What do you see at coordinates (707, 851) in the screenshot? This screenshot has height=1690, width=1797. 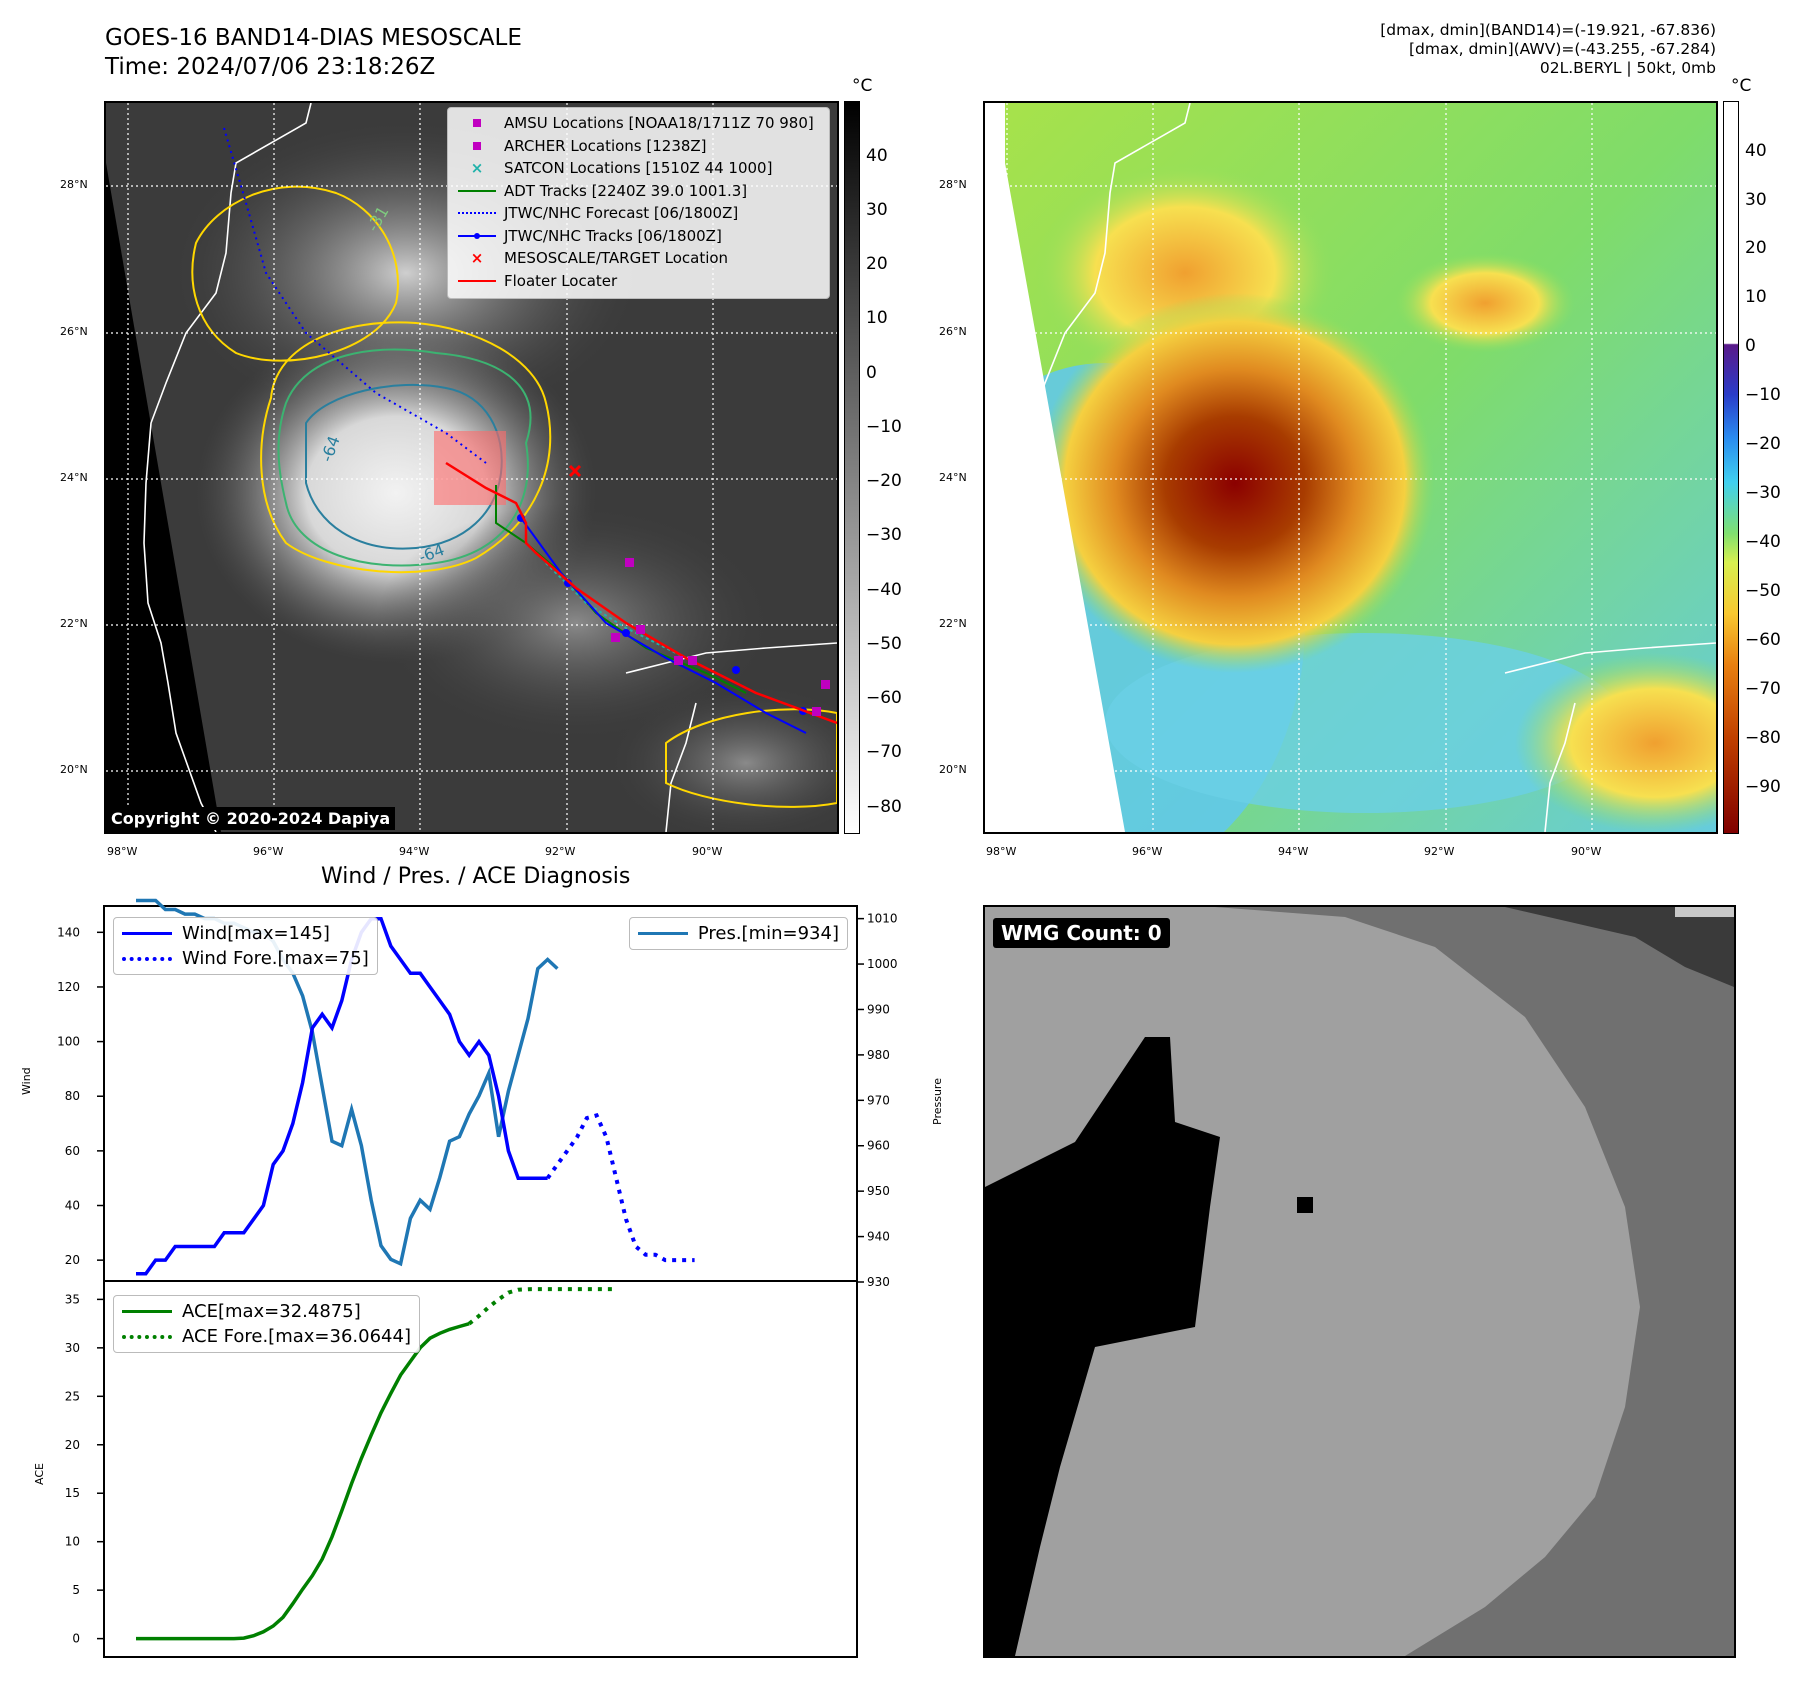 I see `ir-lon-label: 90°W` at bounding box center [707, 851].